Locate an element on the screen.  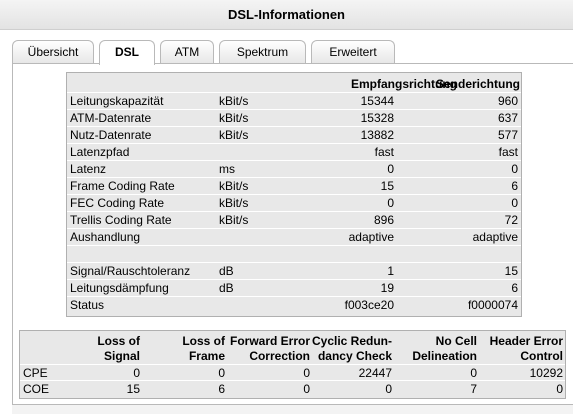
error-header-line1: Cyclic Redun- is located at coordinates (351, 341).